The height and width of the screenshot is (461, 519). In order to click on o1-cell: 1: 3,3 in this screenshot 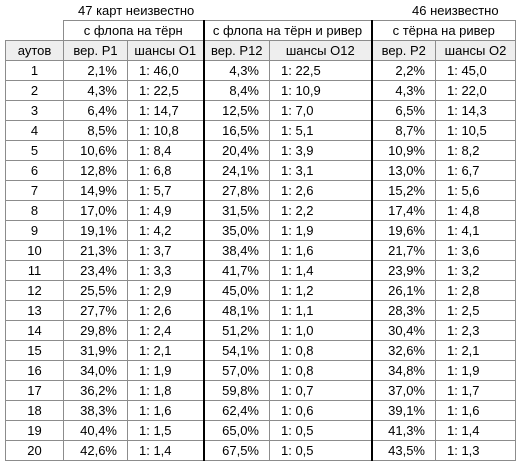, I will do `click(165, 270)`.